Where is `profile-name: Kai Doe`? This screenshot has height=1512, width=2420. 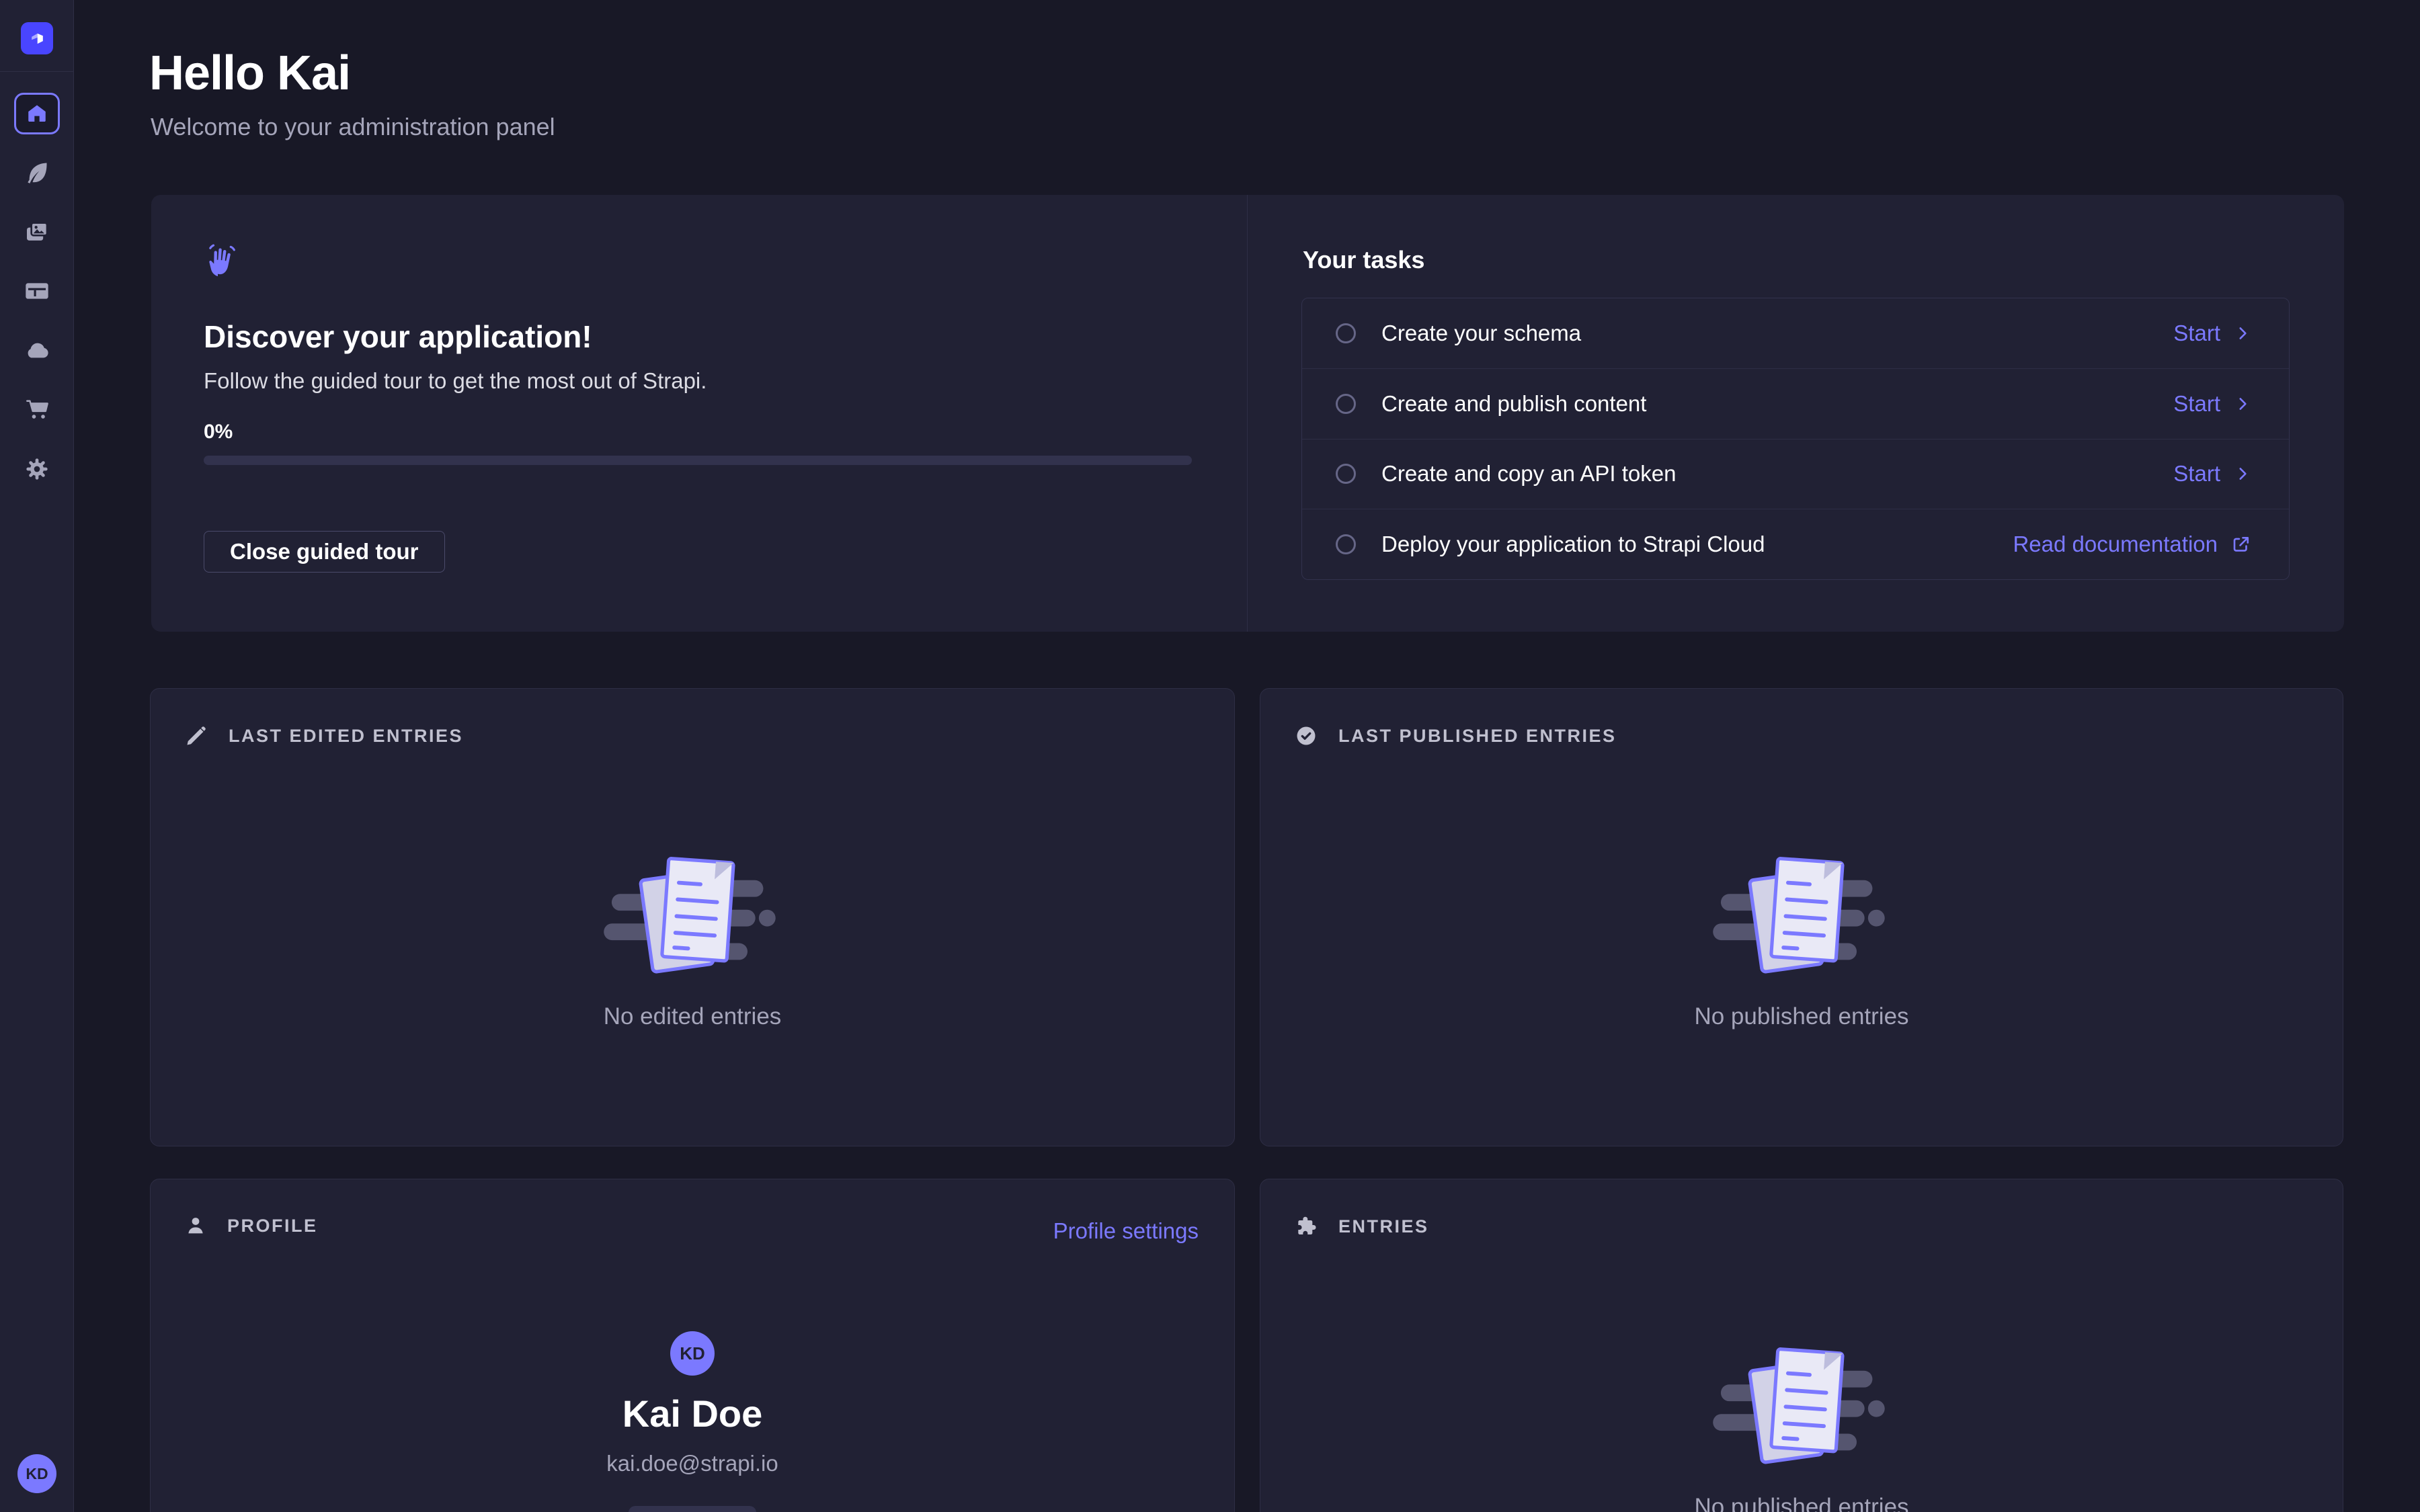
profile-name: Kai Doe is located at coordinates (692, 1414).